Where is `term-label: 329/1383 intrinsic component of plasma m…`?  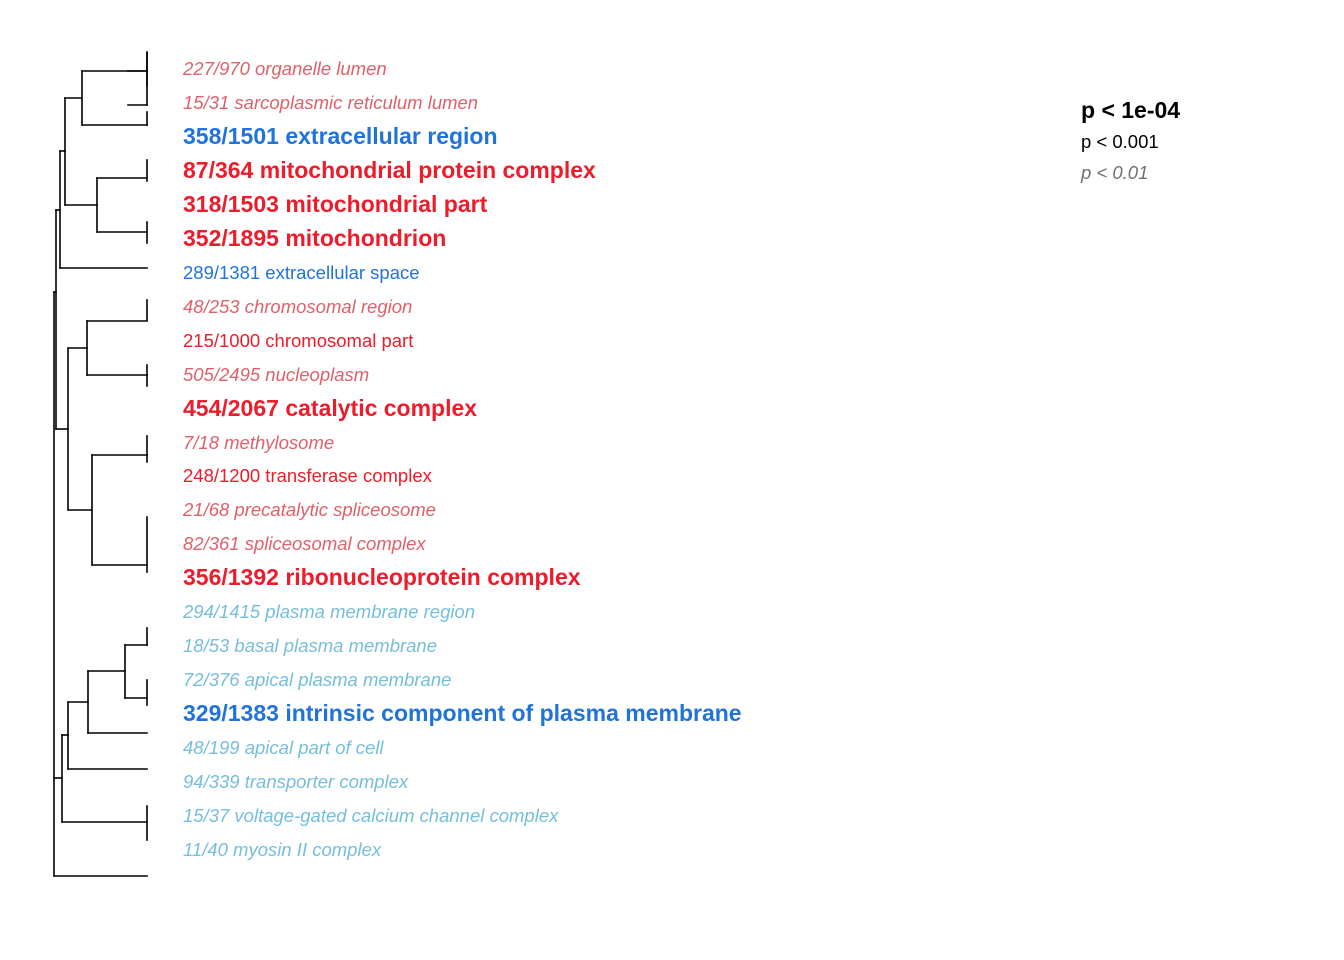 term-label: 329/1383 intrinsic component of plasma m… is located at coordinates (462, 713).